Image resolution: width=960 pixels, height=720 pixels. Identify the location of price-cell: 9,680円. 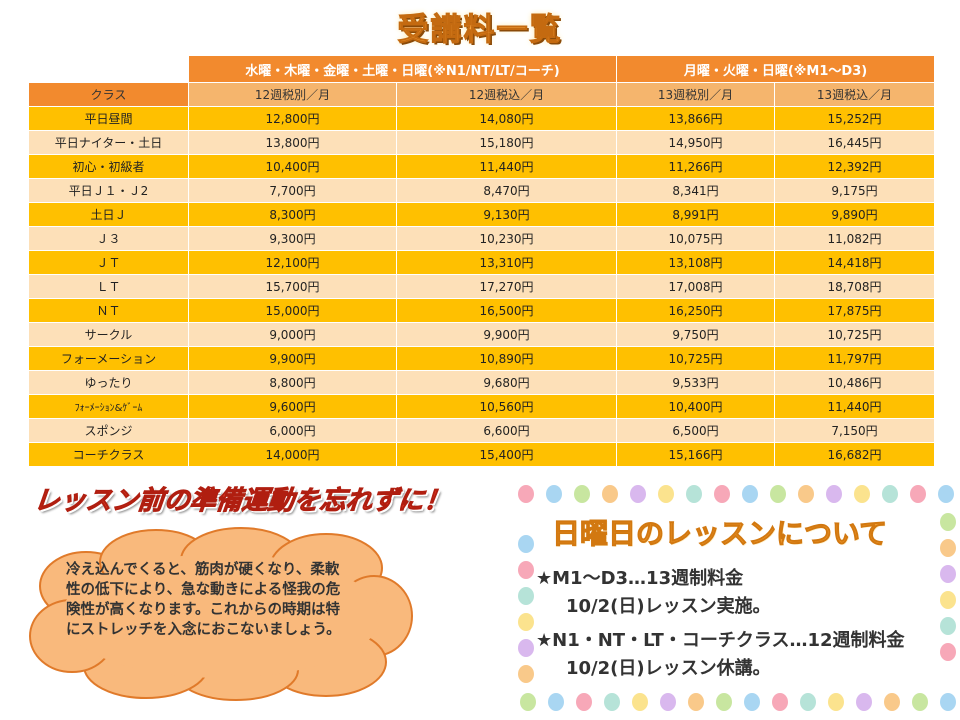
(506, 382).